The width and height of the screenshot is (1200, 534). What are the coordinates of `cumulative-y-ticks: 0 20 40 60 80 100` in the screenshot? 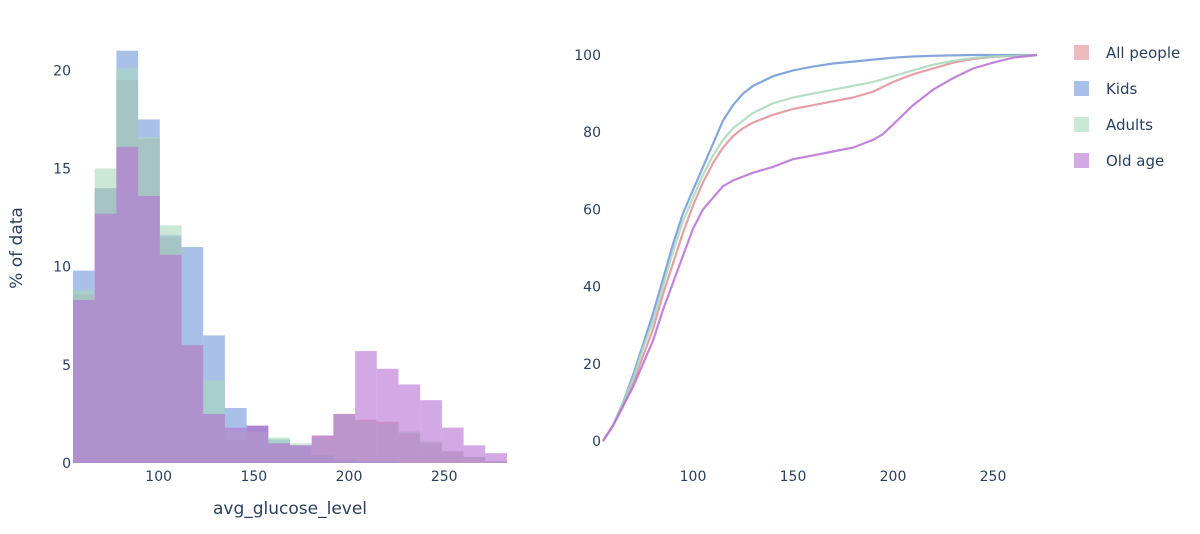 It's located at (587, 249).